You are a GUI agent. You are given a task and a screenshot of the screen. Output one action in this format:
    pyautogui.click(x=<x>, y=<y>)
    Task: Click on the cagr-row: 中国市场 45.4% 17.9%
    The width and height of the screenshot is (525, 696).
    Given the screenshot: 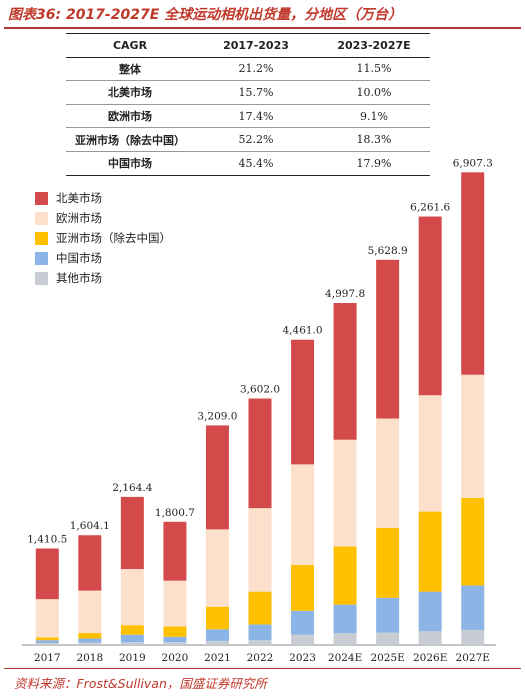 What is the action you would take?
    pyautogui.click(x=248, y=163)
    